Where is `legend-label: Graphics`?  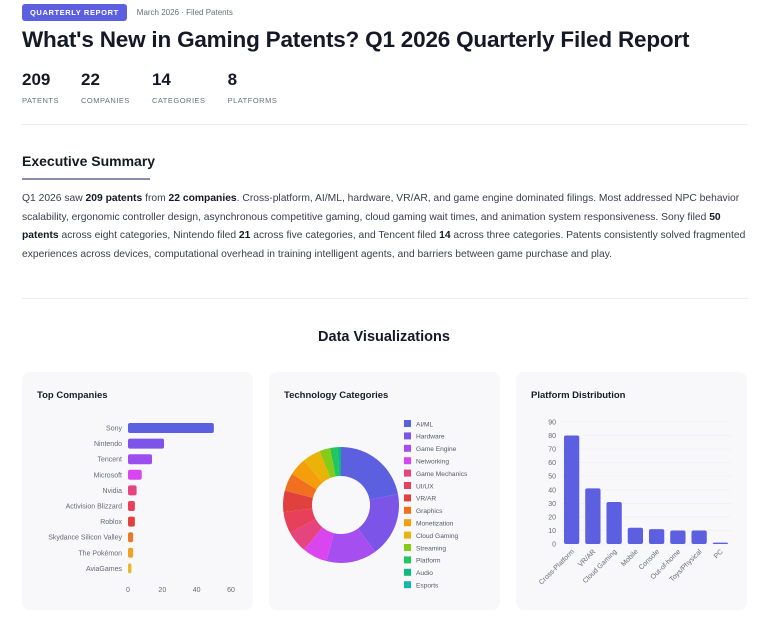 legend-label: Graphics is located at coordinates (429, 511).